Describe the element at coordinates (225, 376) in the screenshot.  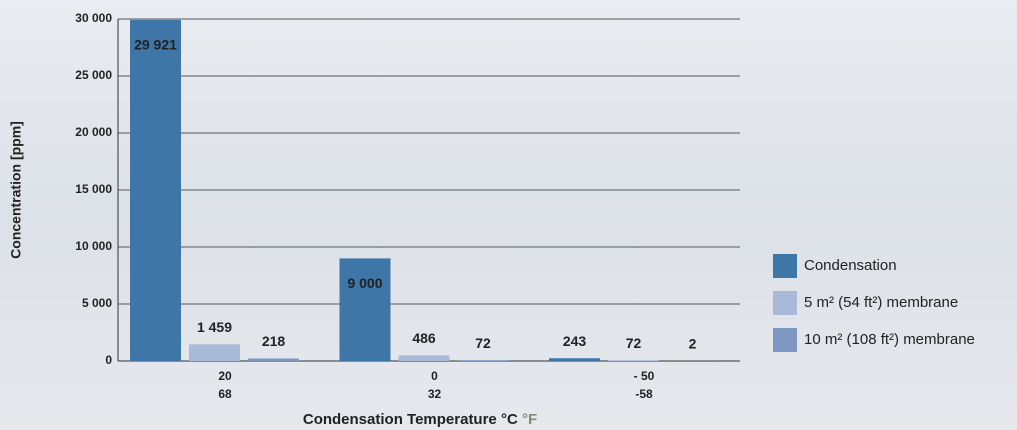
I see `x-tick-label: 20` at that location.